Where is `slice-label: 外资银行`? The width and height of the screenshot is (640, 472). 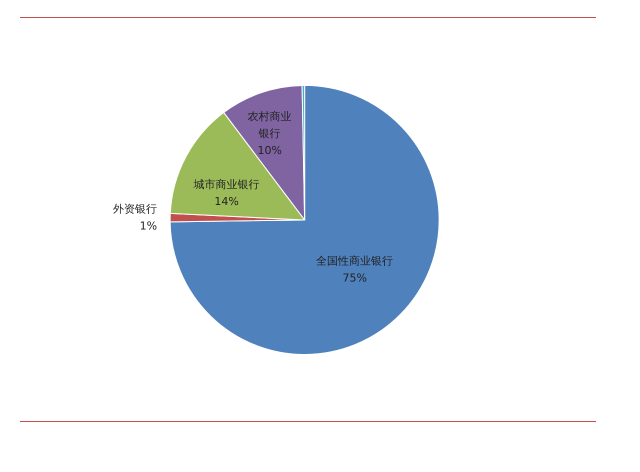 slice-label: 外资银行 is located at coordinates (135, 209).